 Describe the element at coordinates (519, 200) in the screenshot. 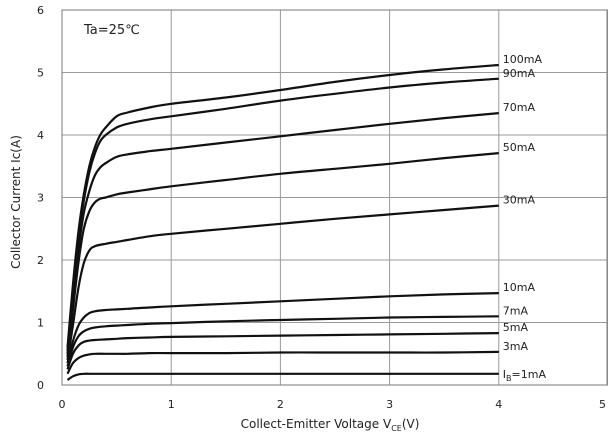

I see `series-label: 30mA` at that location.